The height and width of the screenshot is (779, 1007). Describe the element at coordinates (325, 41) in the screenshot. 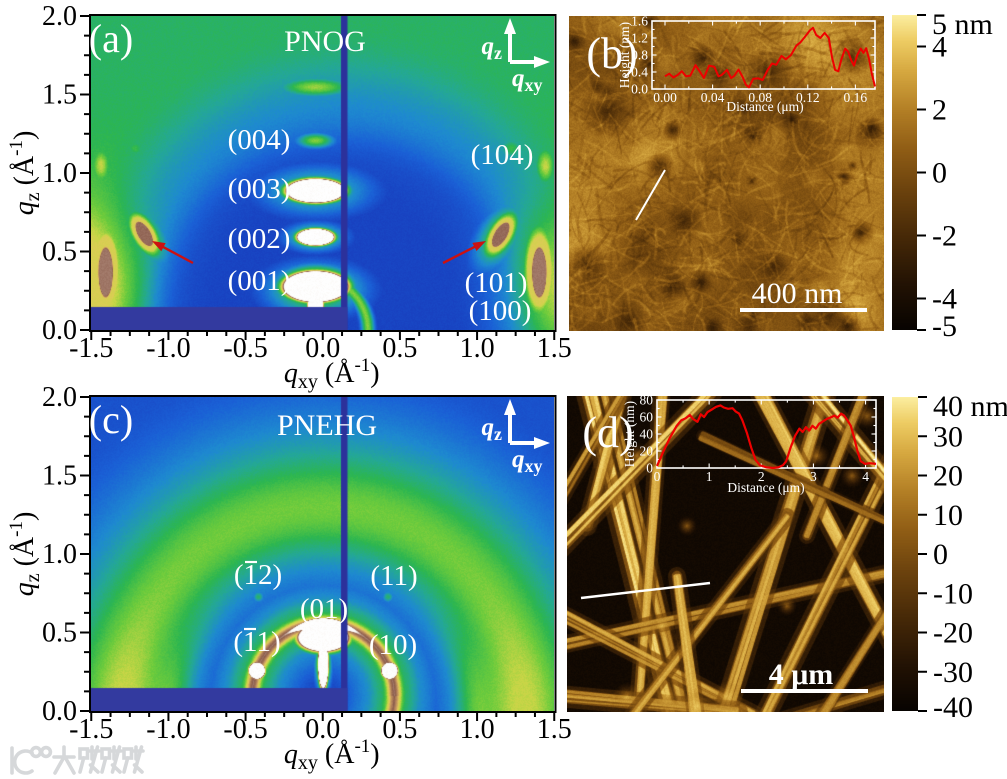

I see `svg-text: PNOG` at that location.